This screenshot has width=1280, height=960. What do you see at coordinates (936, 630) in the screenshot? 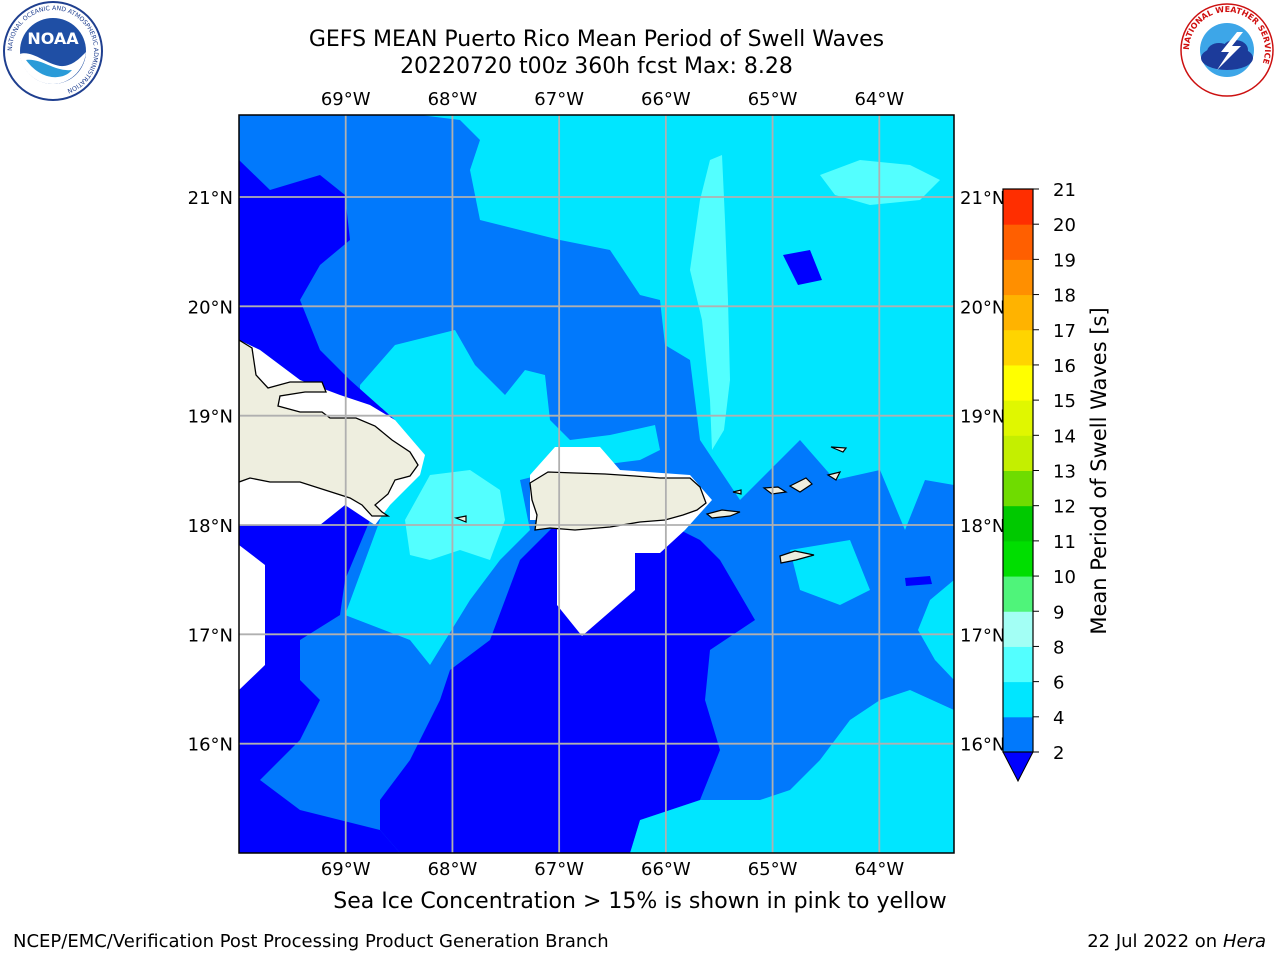
I see `field-4-6-east` at bounding box center [936, 630].